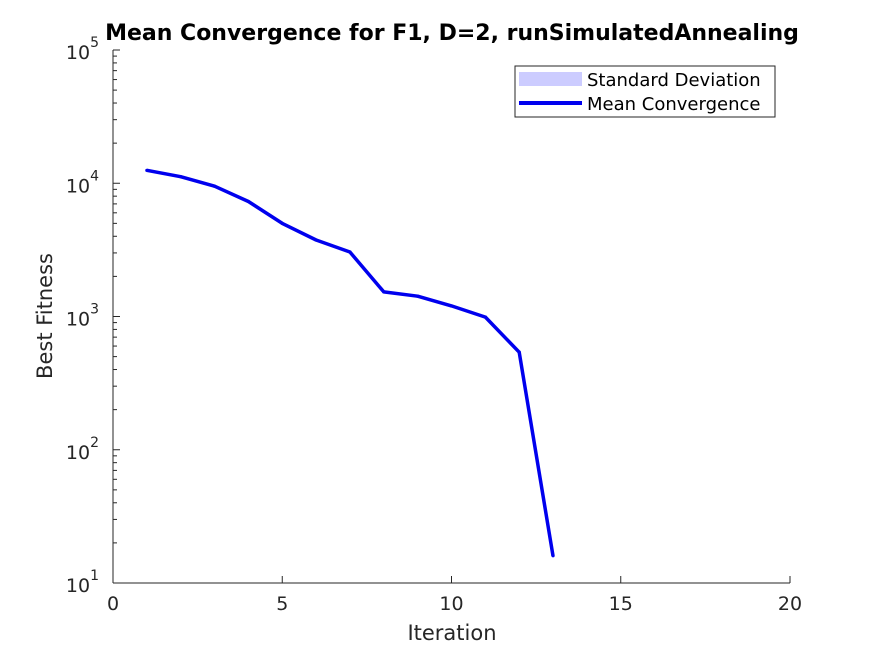 Image resolution: width=874 pixels, height=655 pixels. Describe the element at coordinates (451, 604) in the screenshot. I see `x-tick-label: 10` at that location.